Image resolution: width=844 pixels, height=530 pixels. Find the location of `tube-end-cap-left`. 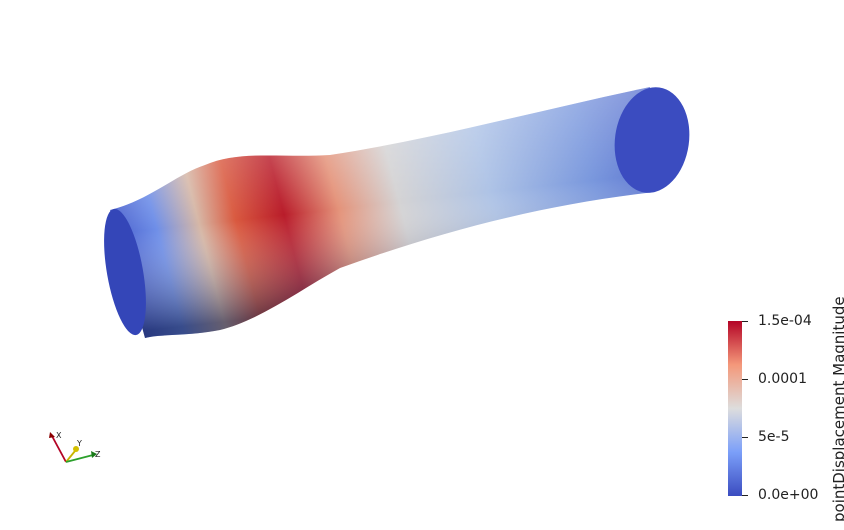

tube-end-cap-left is located at coordinates (125, 272).